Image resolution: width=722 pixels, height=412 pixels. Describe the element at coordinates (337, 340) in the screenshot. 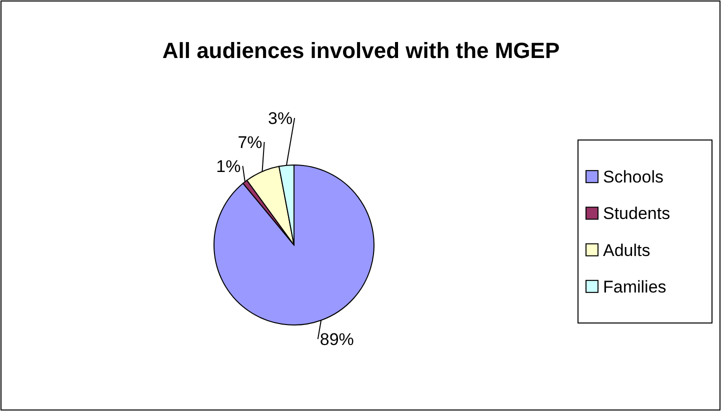

I see `data-label: 89%` at that location.